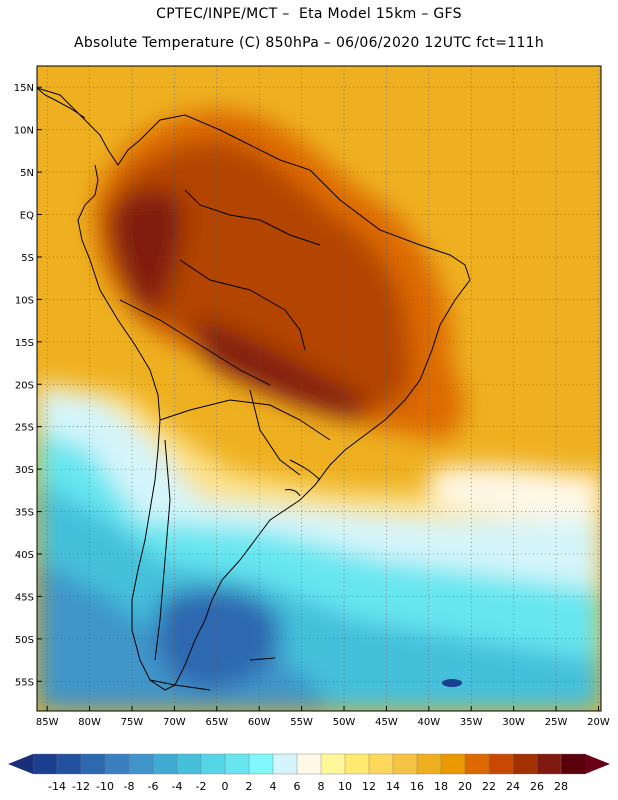  Describe the element at coordinates (57, 786) in the screenshot. I see `colorbar-label: -14` at that location.